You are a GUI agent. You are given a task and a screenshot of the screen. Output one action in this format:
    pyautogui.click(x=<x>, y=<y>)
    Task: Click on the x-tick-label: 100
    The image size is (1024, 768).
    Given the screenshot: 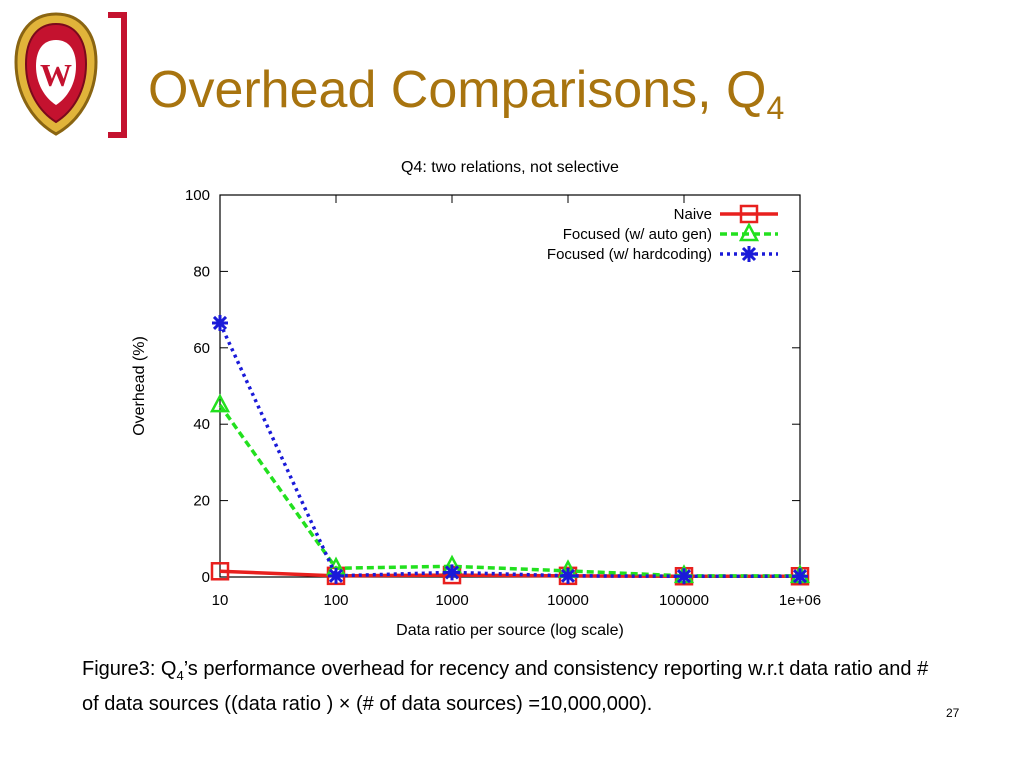 What is the action you would take?
    pyautogui.click(x=335, y=600)
    